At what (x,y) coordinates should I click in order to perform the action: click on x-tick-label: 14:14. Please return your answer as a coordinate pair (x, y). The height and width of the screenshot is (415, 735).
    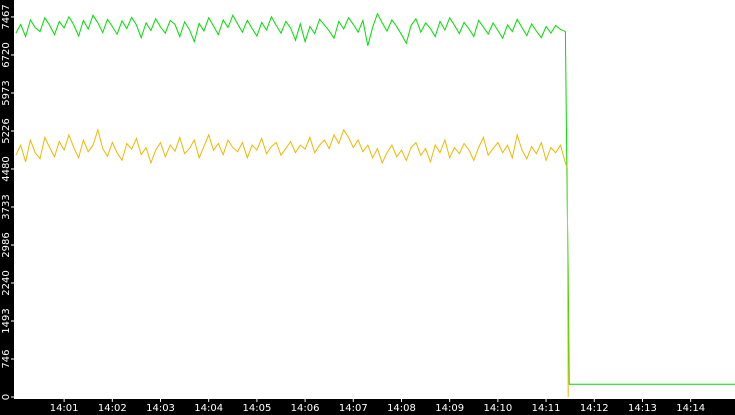
    Looking at the image, I should click on (690, 408).